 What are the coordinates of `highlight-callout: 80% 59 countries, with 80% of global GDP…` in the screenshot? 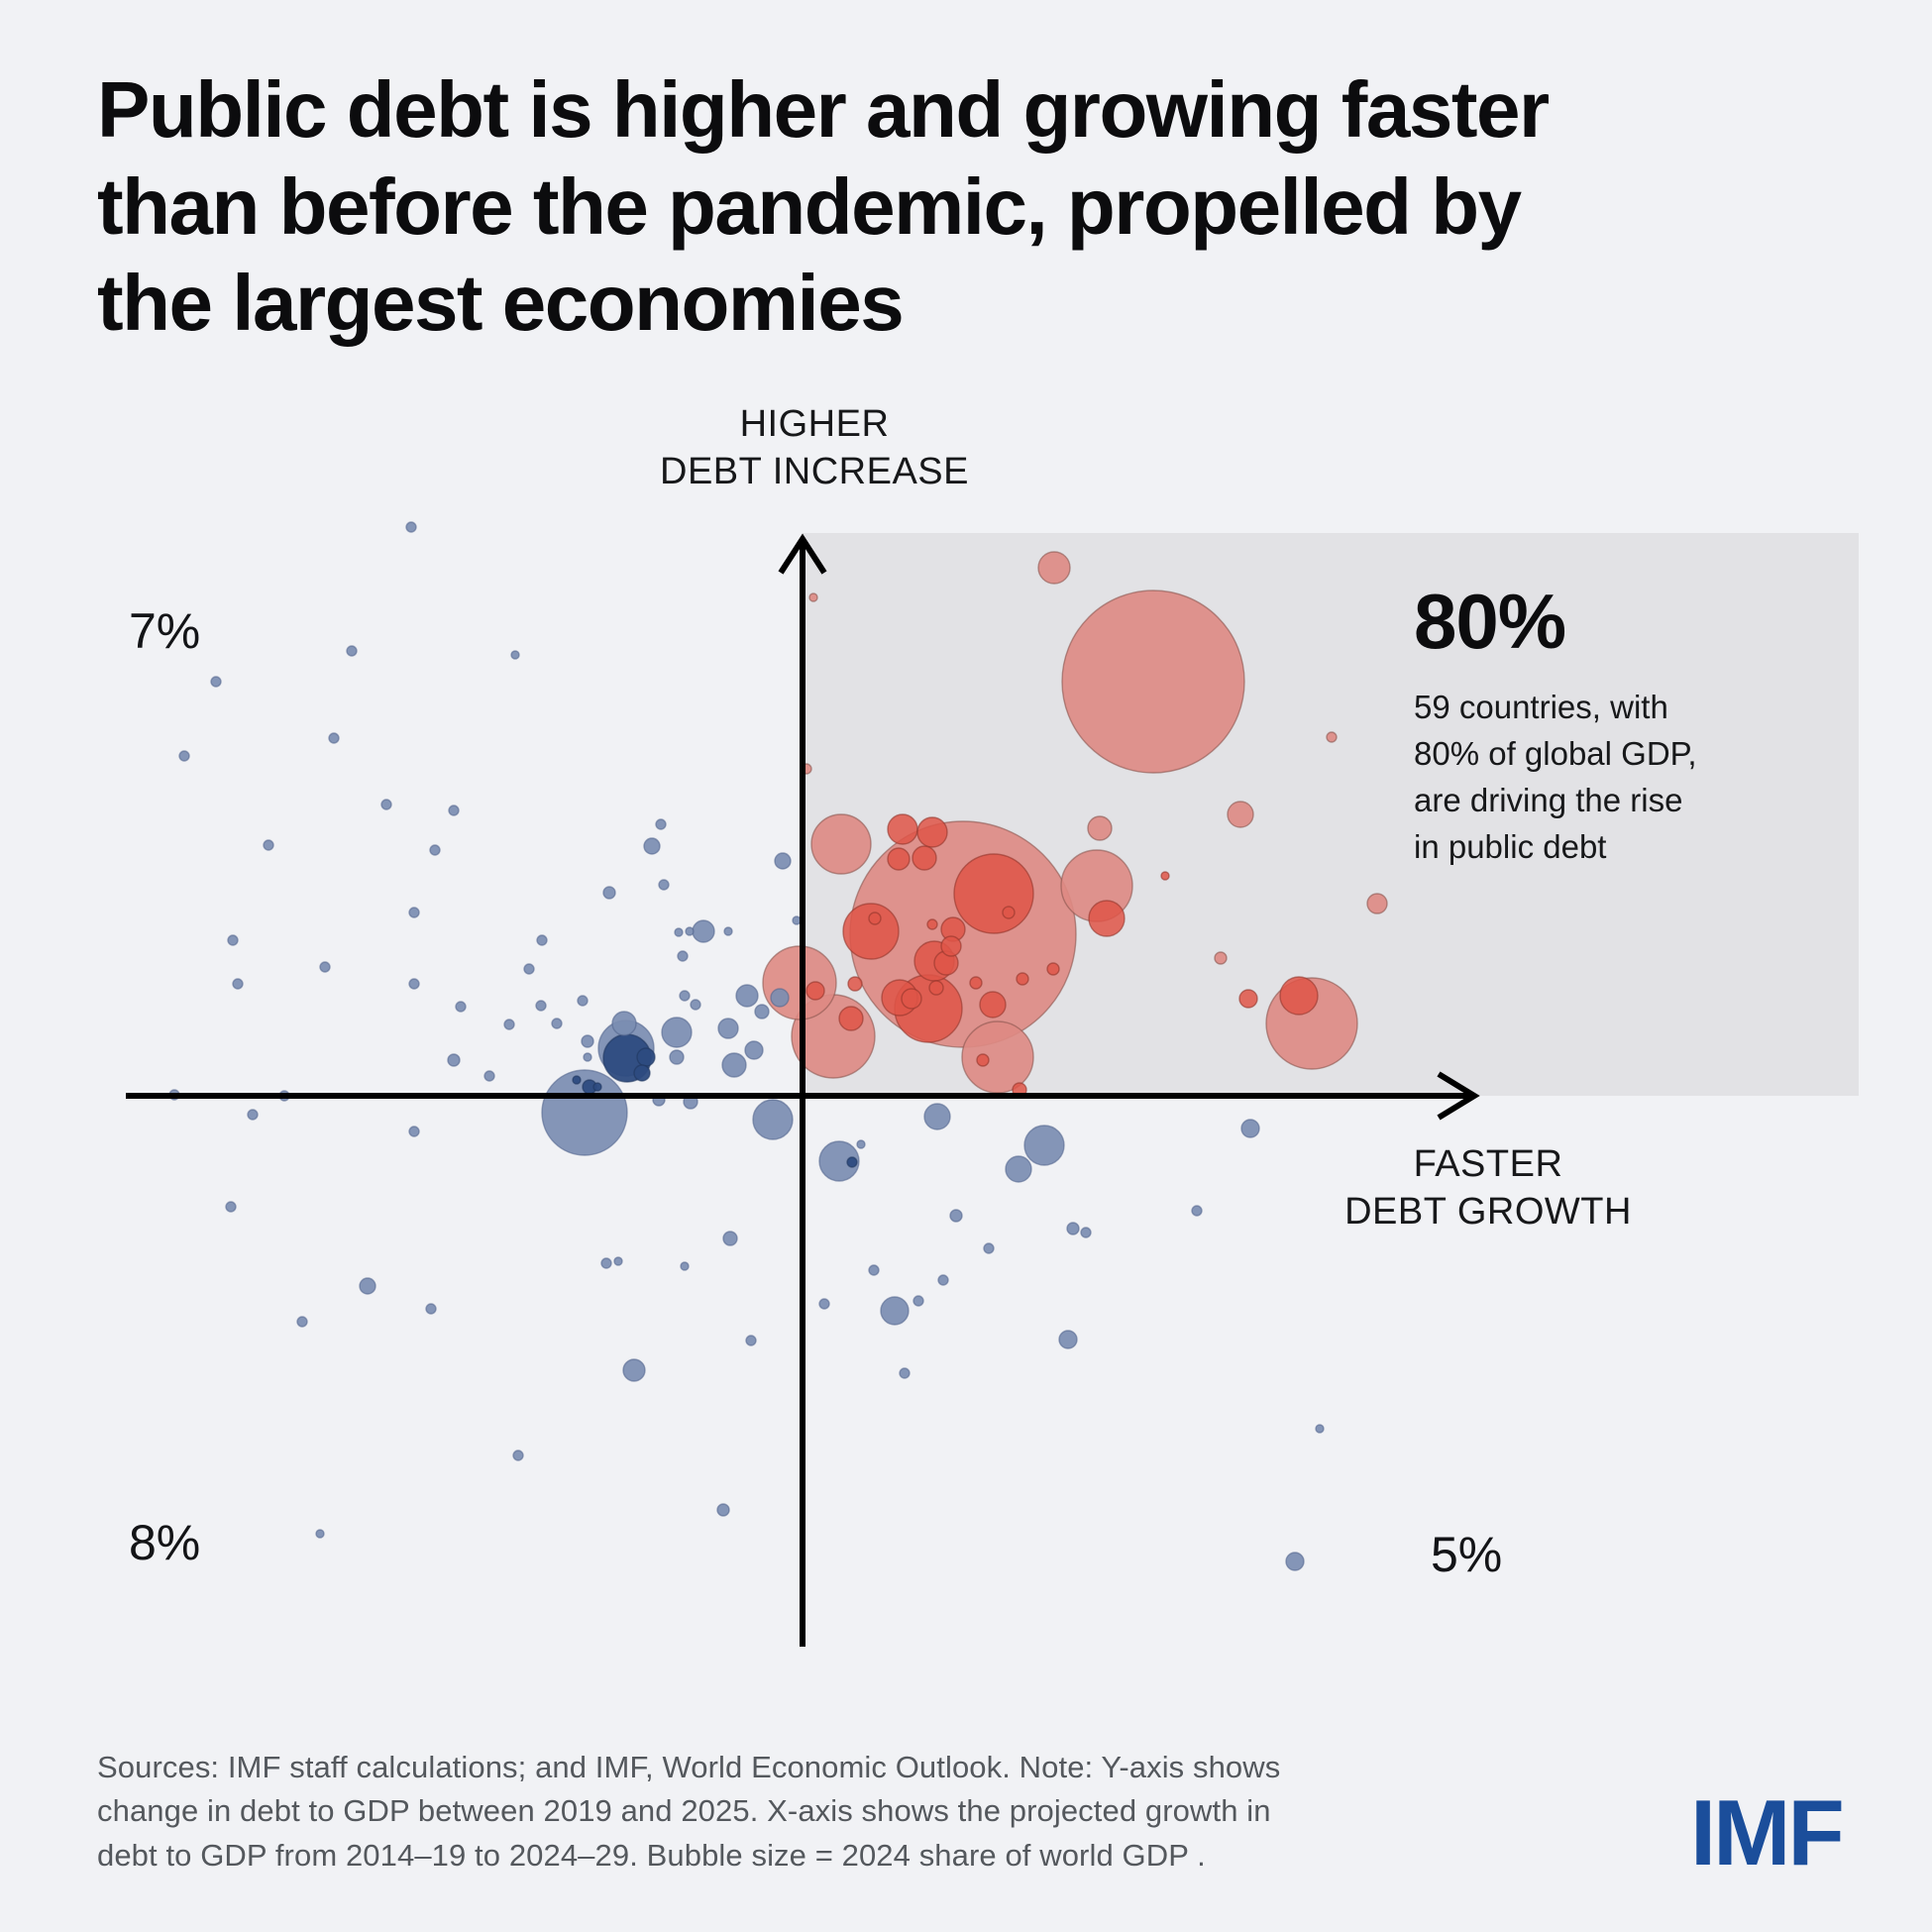 It's located at (1627, 723).